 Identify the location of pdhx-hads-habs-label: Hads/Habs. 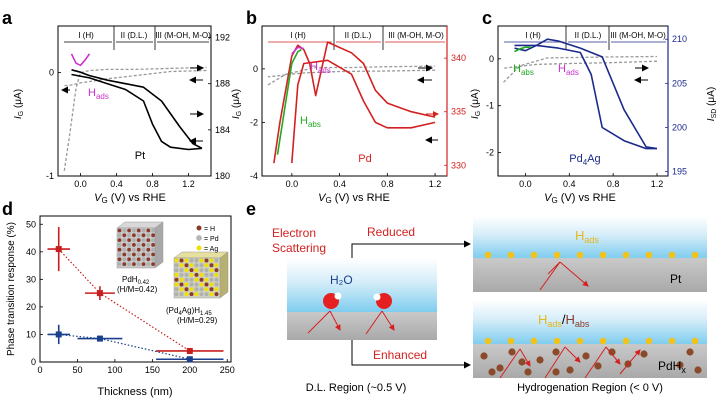
(564, 320).